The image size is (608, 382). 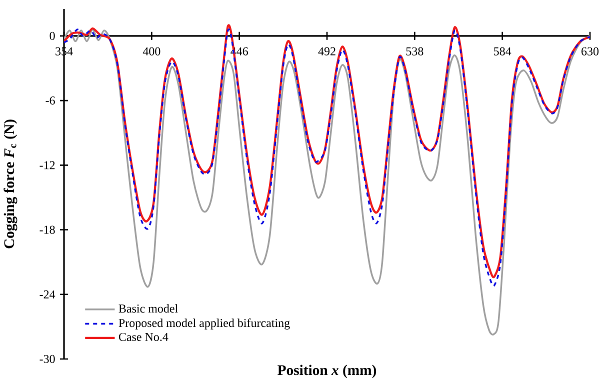 What do you see at coordinates (52, 36) in the screenshot?
I see `y-tick-label: 0` at bounding box center [52, 36].